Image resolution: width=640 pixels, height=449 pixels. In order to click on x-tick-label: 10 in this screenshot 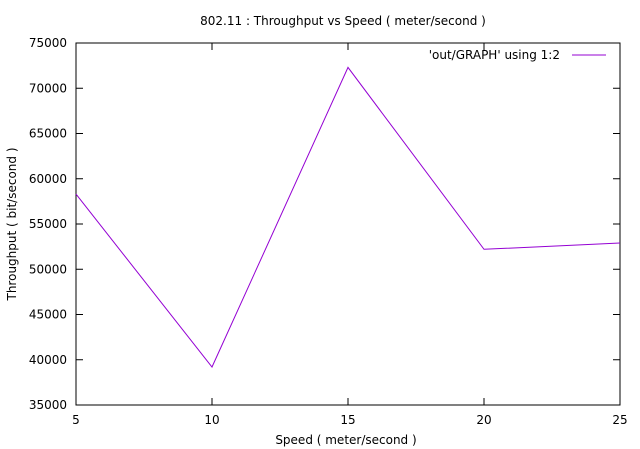, I will do `click(211, 420)`.